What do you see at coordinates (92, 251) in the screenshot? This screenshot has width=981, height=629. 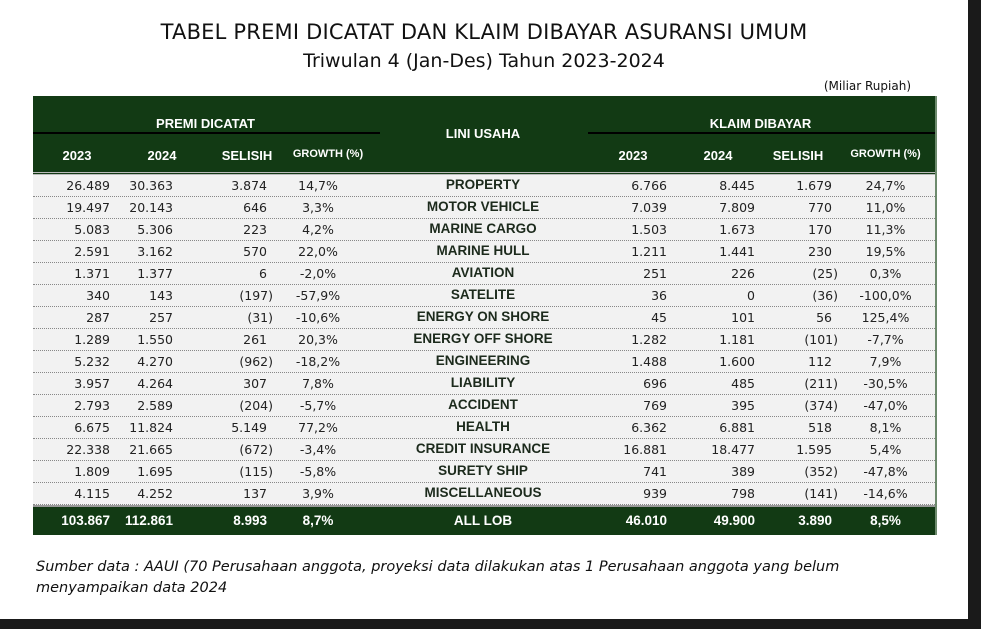 I see `premi-2023-cell: 2.591` at bounding box center [92, 251].